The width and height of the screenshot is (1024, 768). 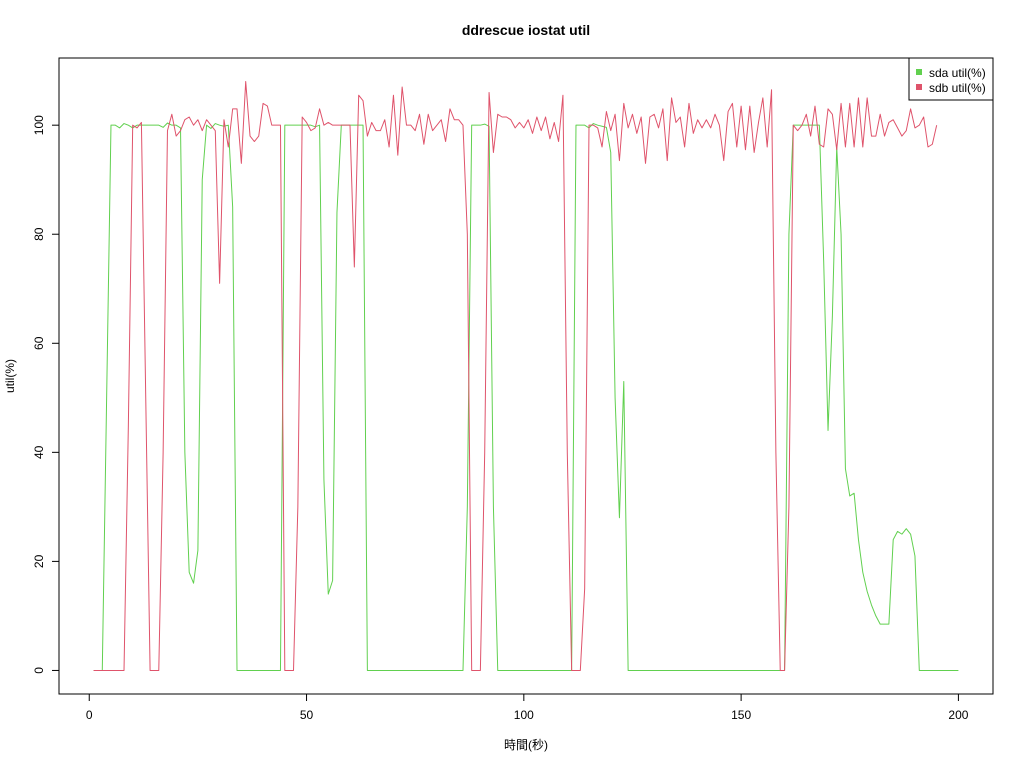 I want to click on x-tick-label: 200, so click(x=958, y=715).